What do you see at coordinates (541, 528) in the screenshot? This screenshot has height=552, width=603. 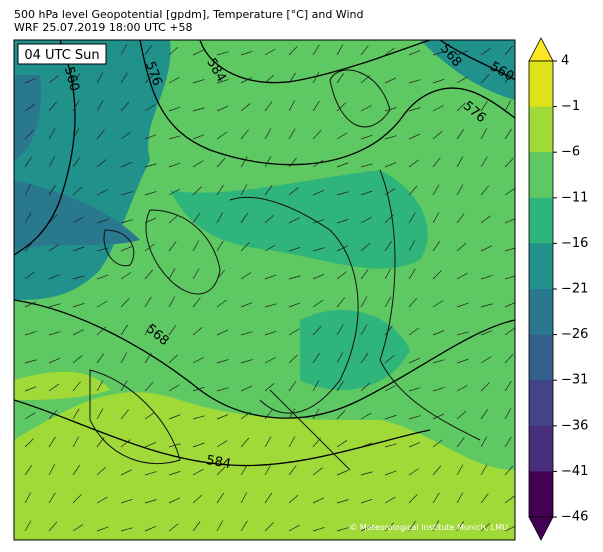 I see `colorbar-extend-bottom` at bounding box center [541, 528].